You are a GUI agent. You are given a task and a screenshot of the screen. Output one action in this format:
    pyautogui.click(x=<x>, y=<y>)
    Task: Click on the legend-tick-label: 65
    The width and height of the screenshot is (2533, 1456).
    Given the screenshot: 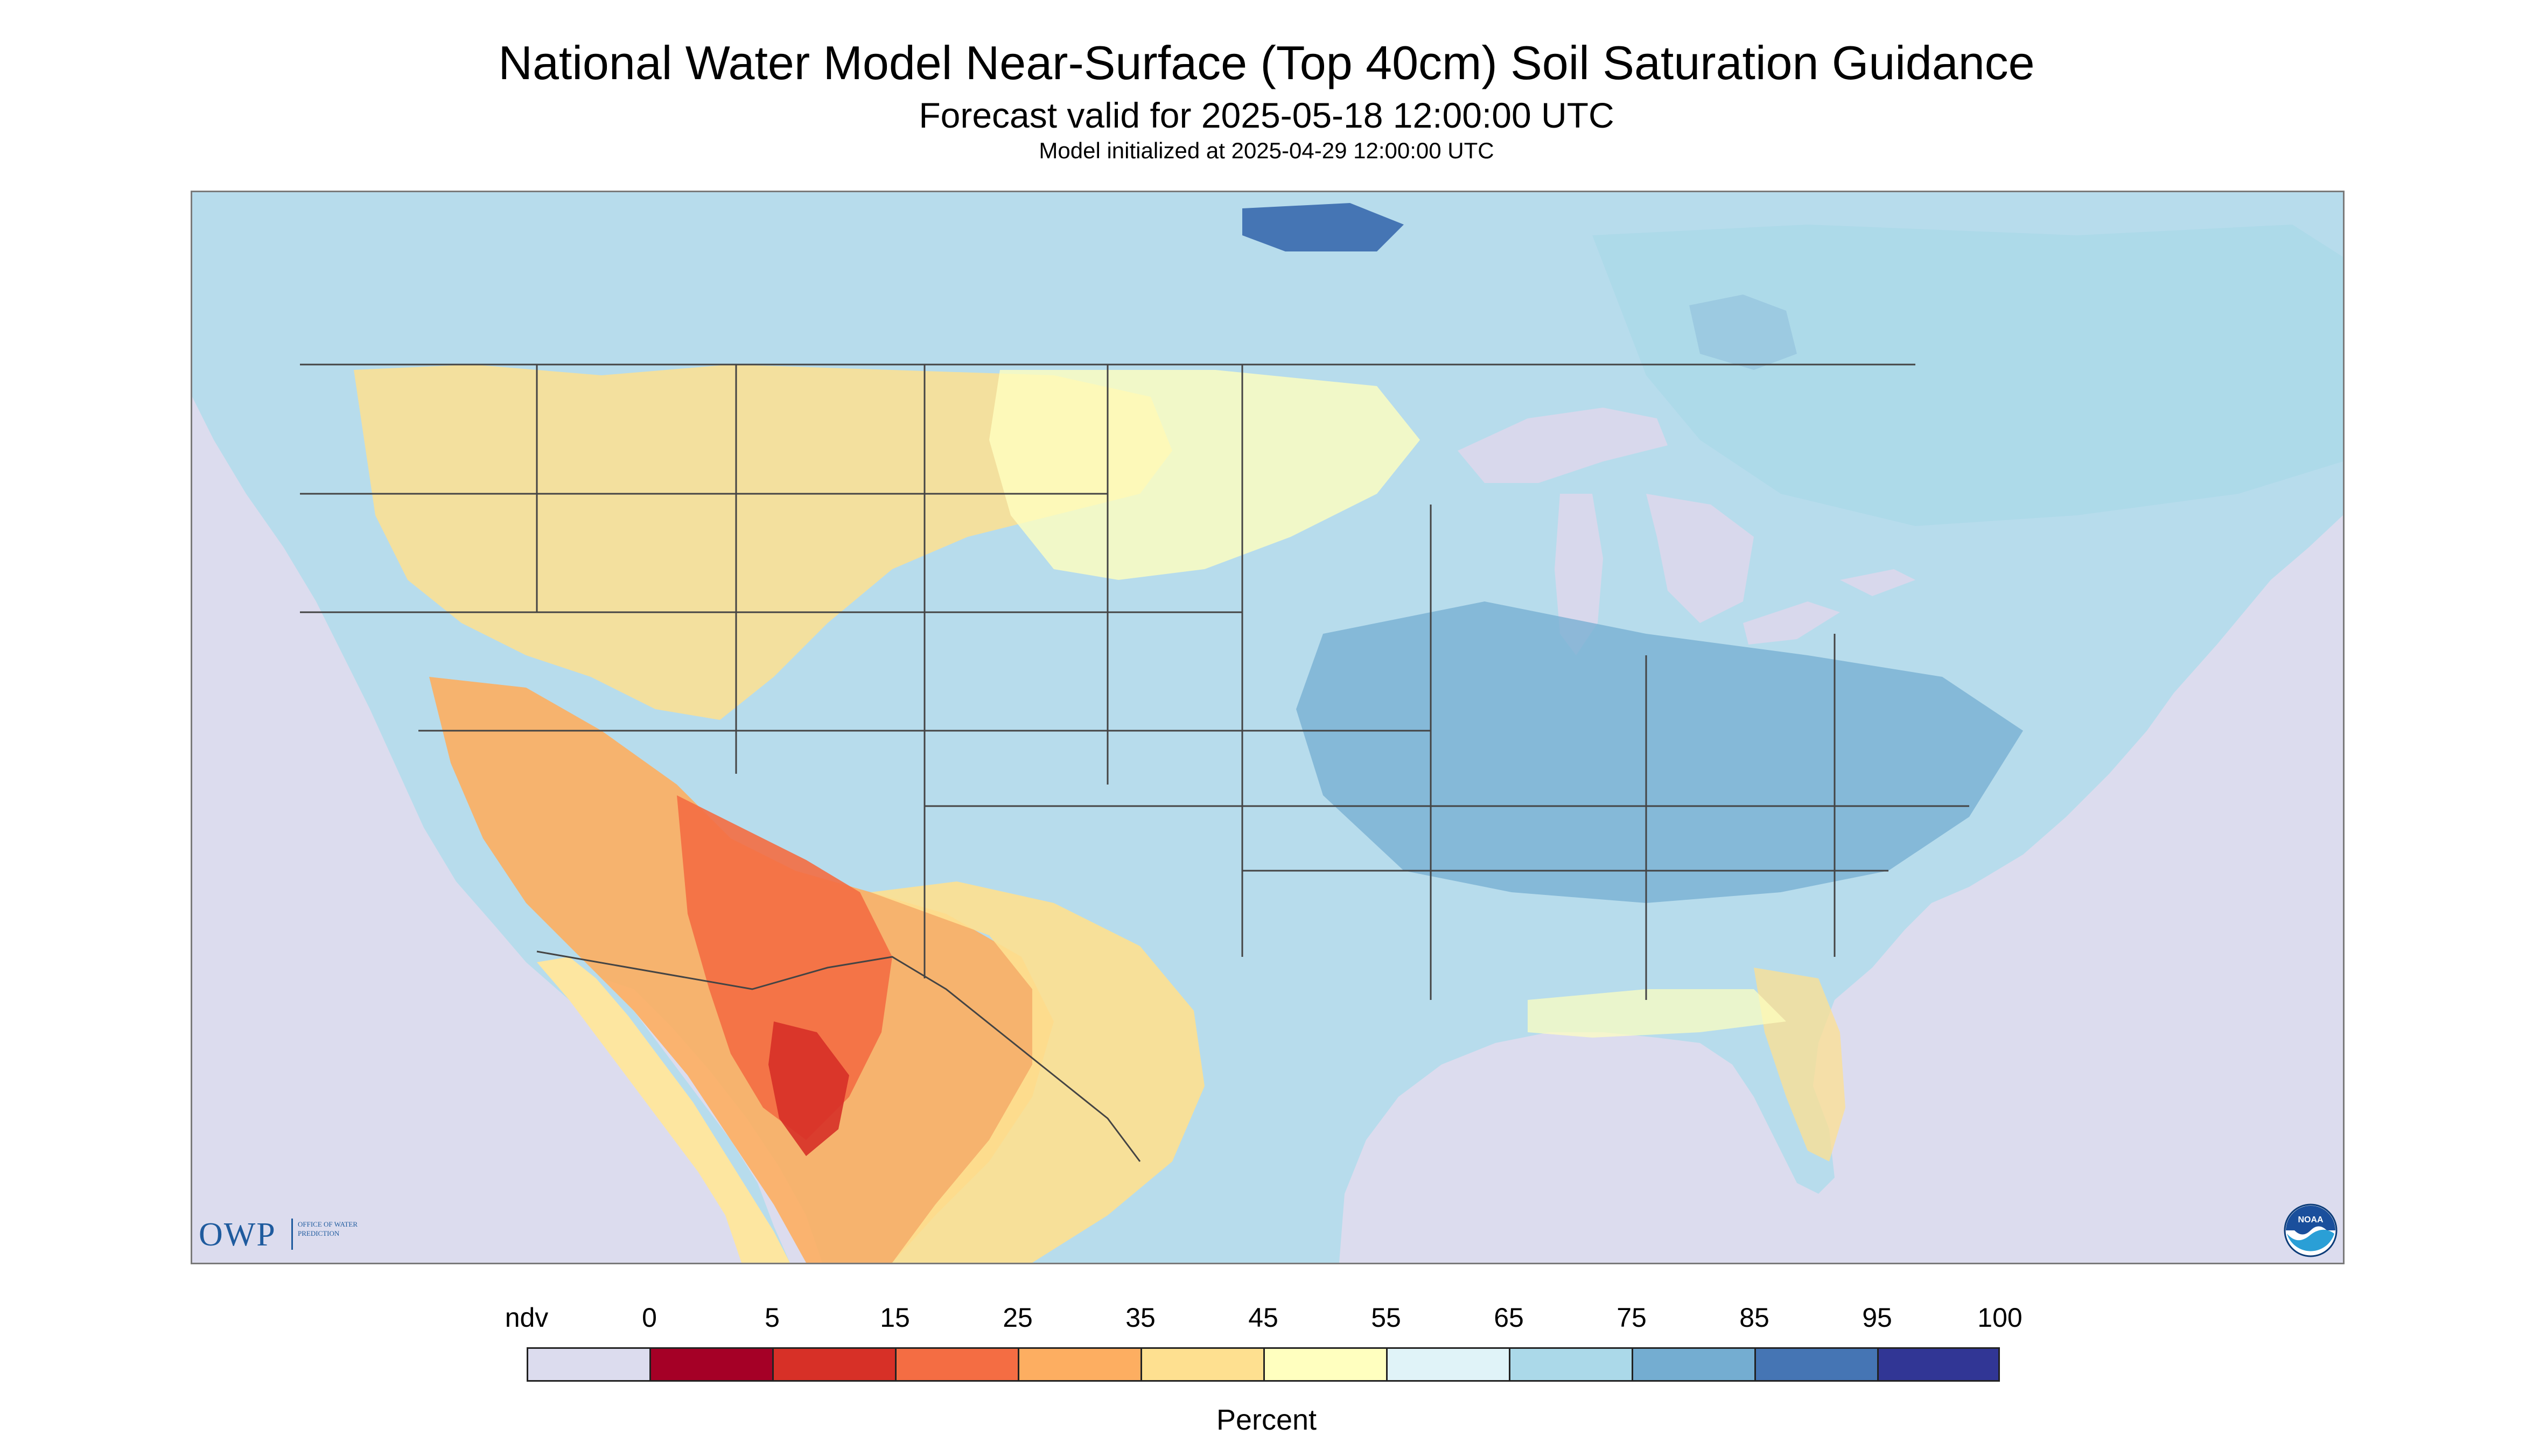 What is the action you would take?
    pyautogui.click(x=1509, y=1318)
    